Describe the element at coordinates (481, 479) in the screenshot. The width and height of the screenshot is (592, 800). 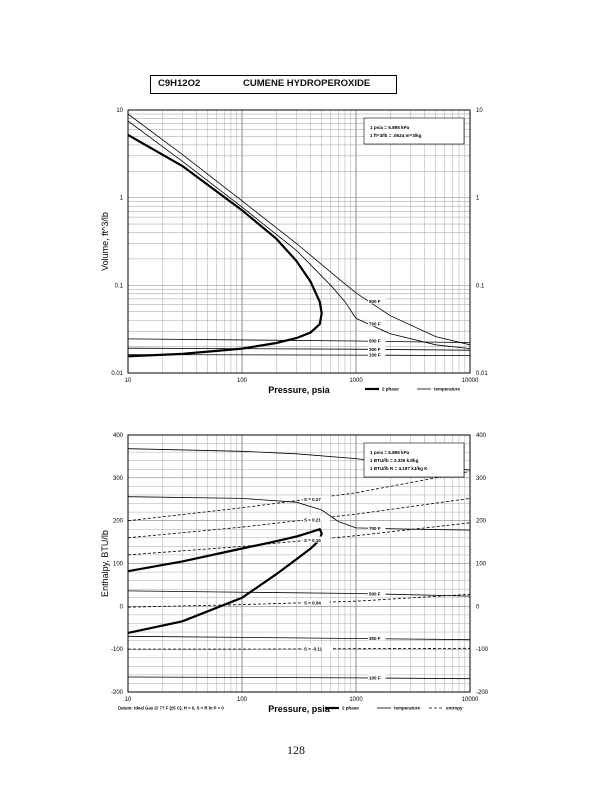
I see `y-tick-label-right: 300` at that location.